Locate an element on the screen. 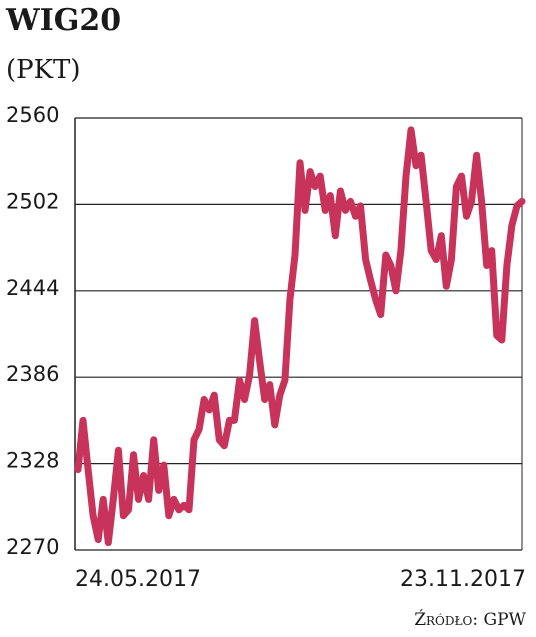 This screenshot has width=536, height=637. source: Źródło: GPW is located at coordinates (470, 619).